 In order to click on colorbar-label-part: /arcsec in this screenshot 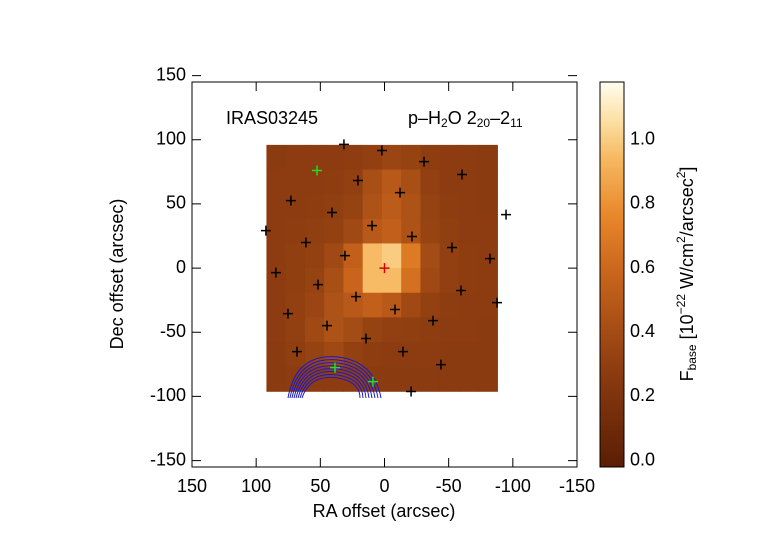, I will do `click(687, 207)`.